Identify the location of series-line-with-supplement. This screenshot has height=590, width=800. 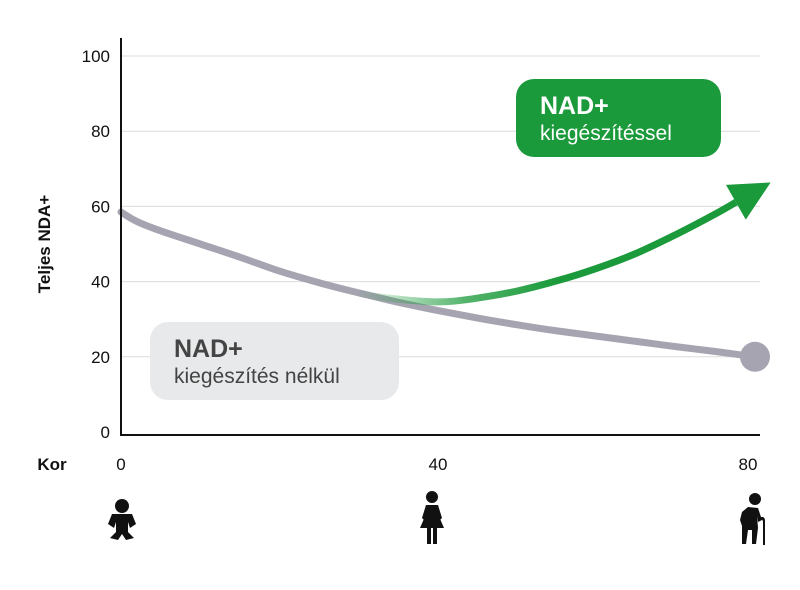
(548, 252).